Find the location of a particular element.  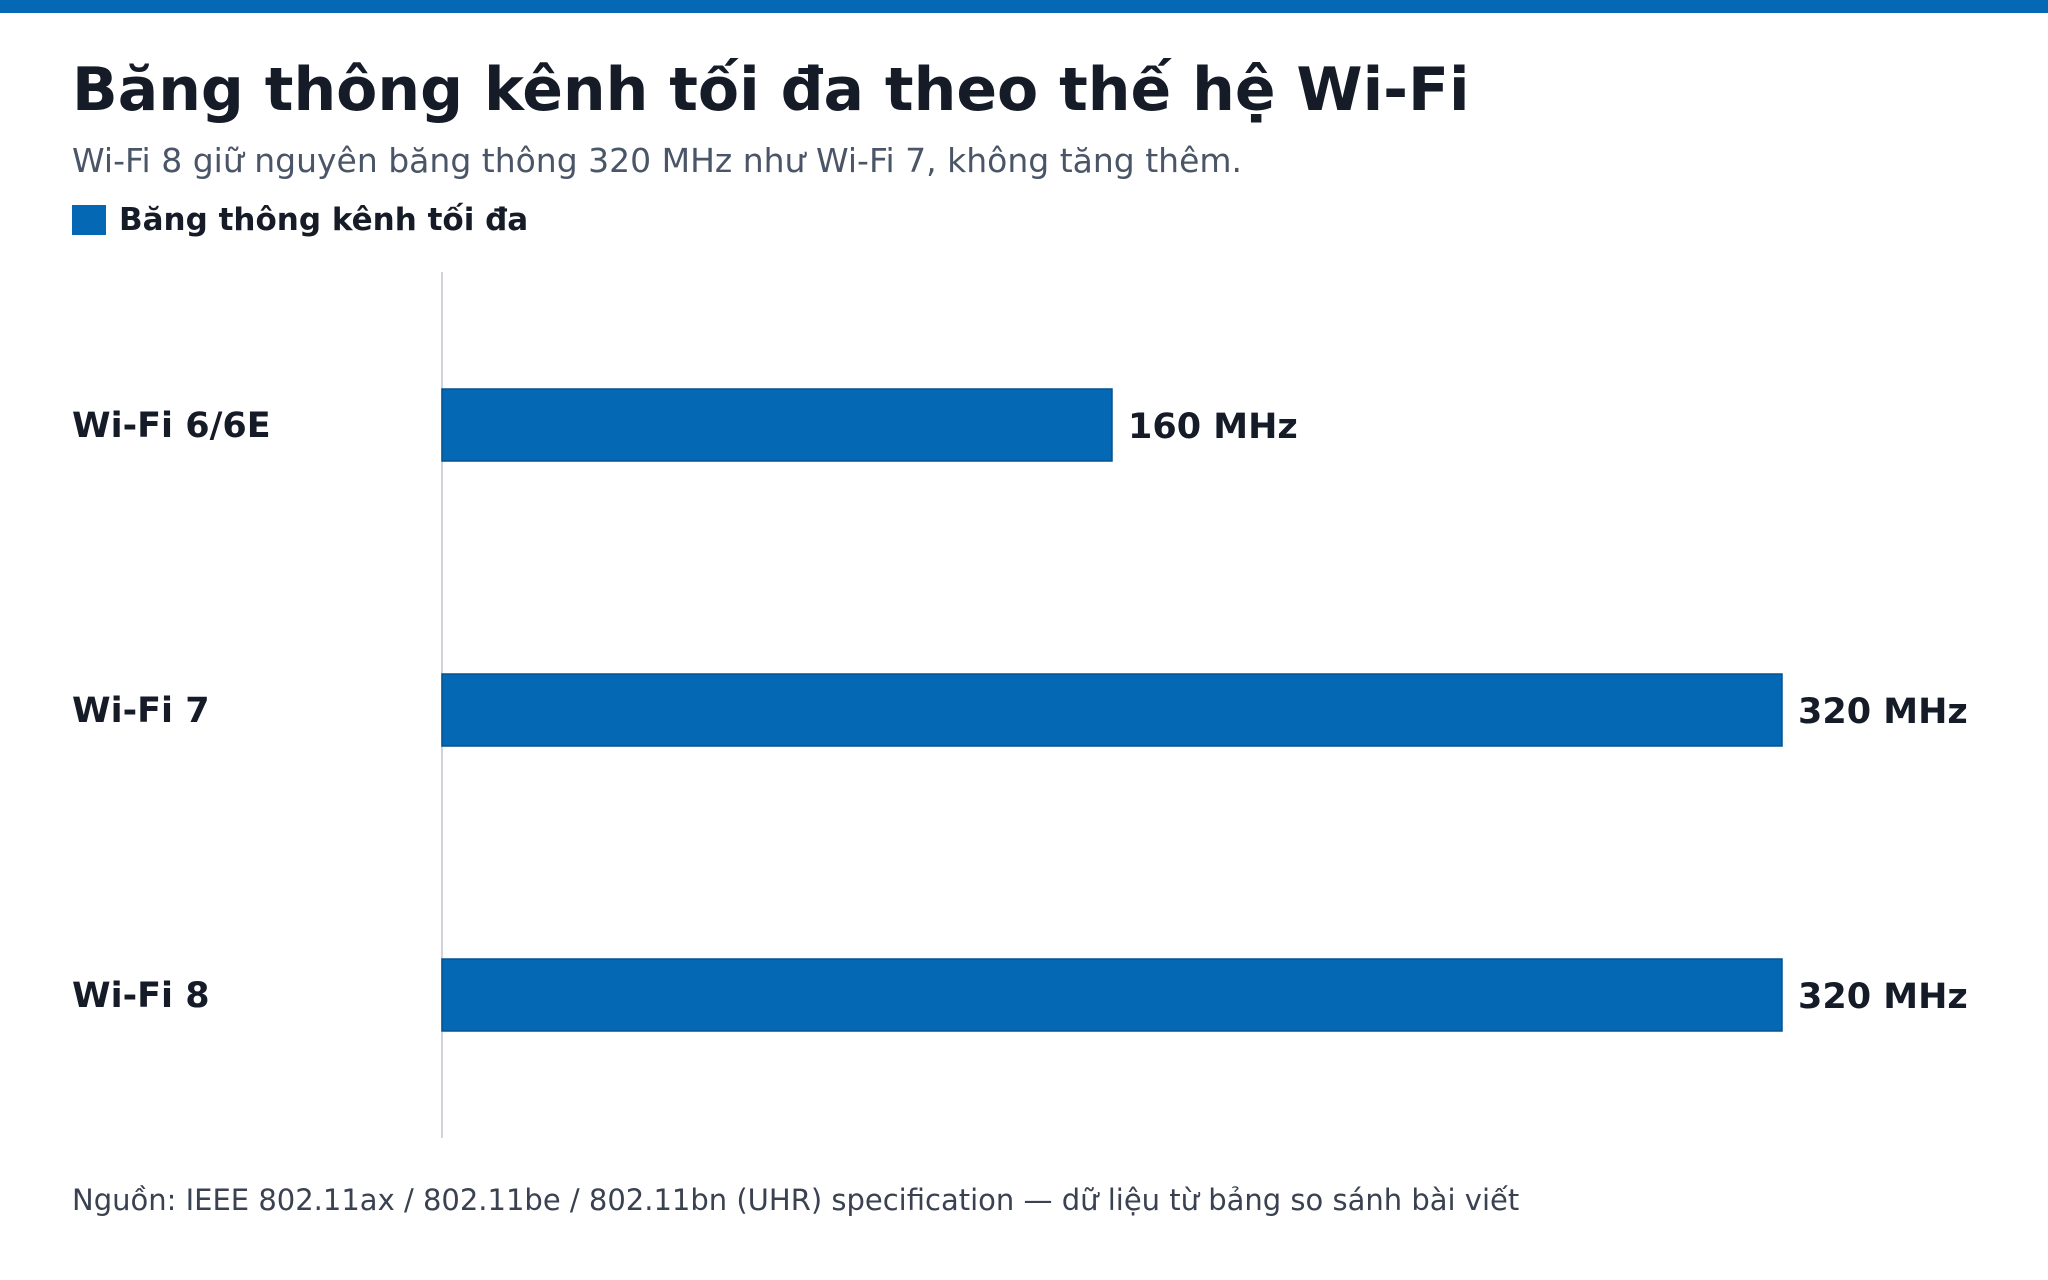

category-label: Wi-Fi 6/6E is located at coordinates (171, 426).